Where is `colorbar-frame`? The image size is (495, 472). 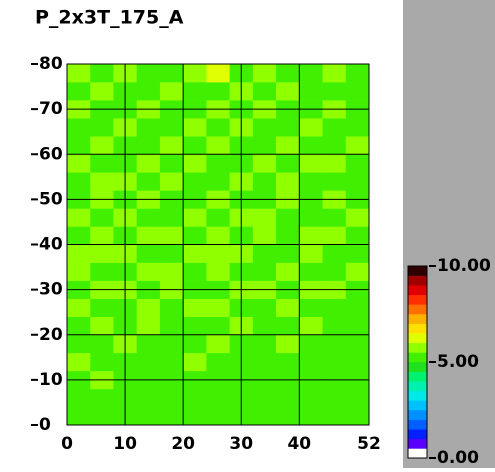 colorbar-frame is located at coordinates (417, 362).